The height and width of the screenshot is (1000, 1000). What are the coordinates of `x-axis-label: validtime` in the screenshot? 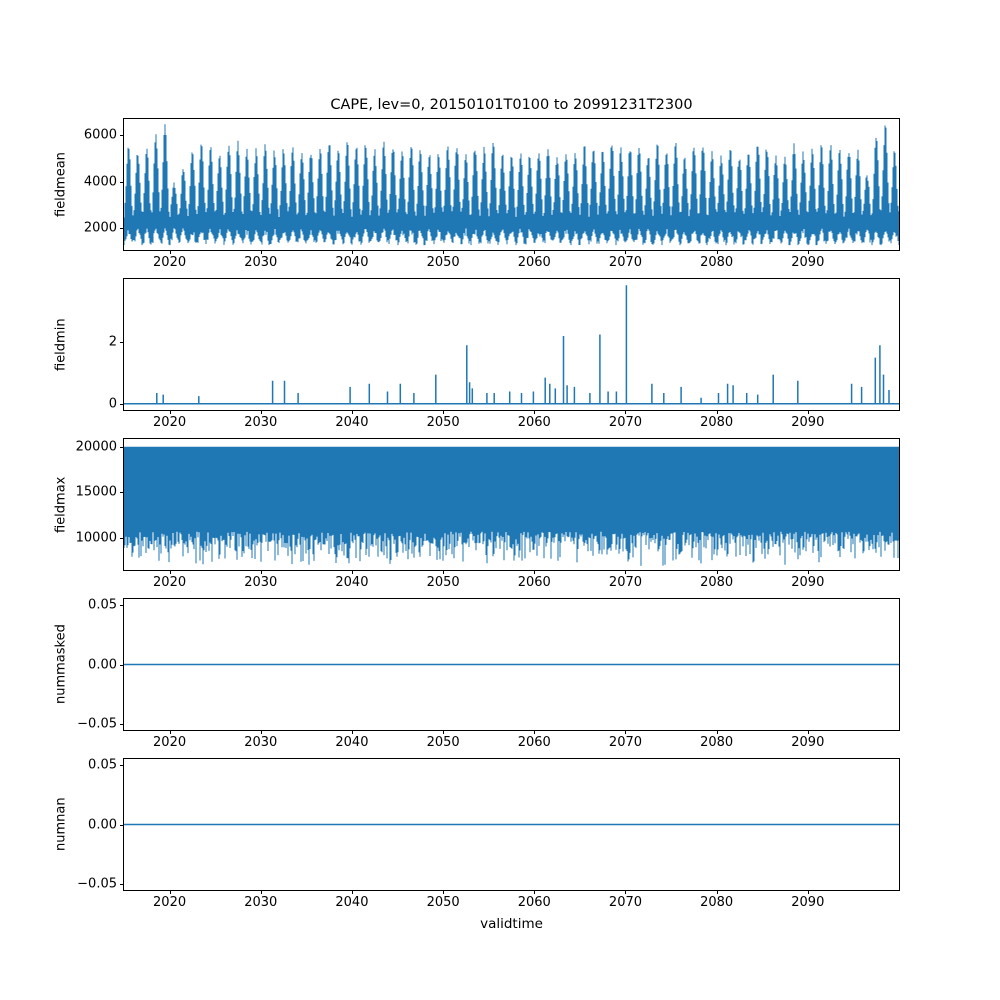 It's located at (511, 924).